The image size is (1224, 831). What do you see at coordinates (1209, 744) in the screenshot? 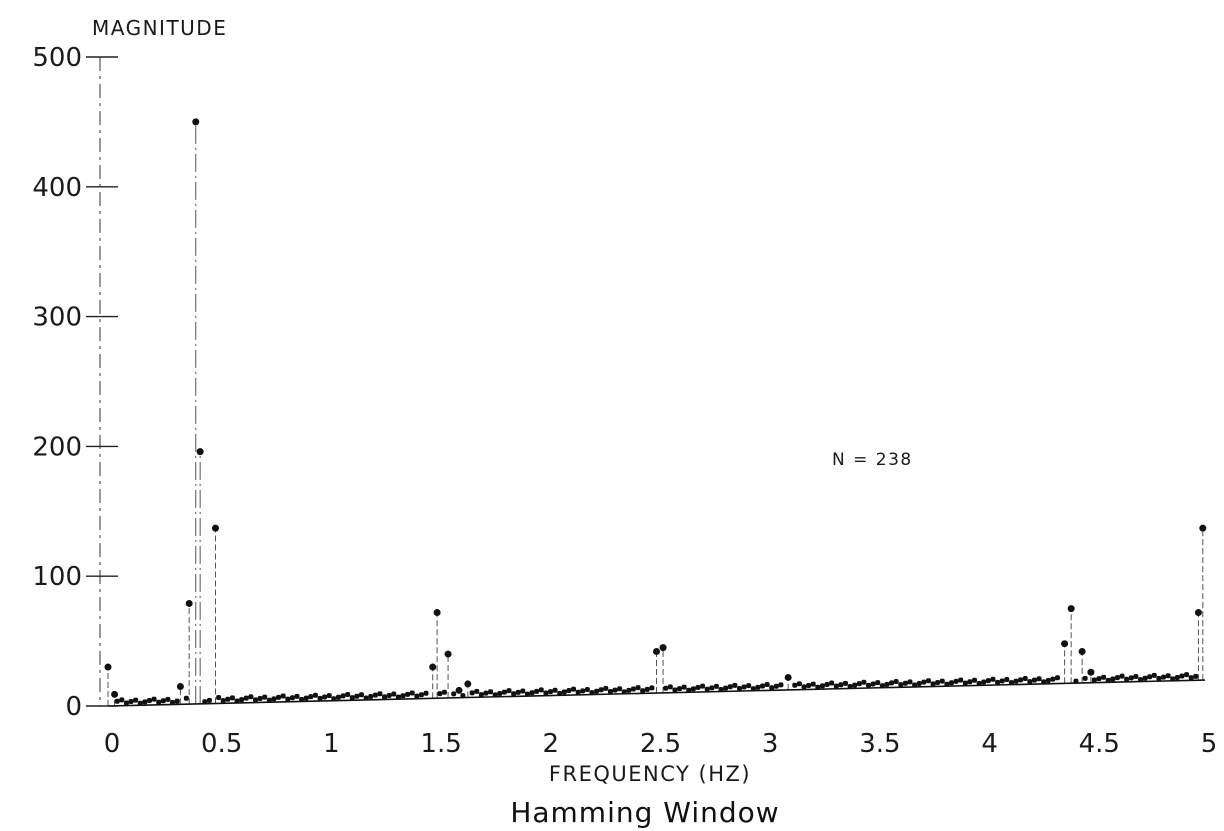
I see `x-tick-label: 5` at bounding box center [1209, 744].